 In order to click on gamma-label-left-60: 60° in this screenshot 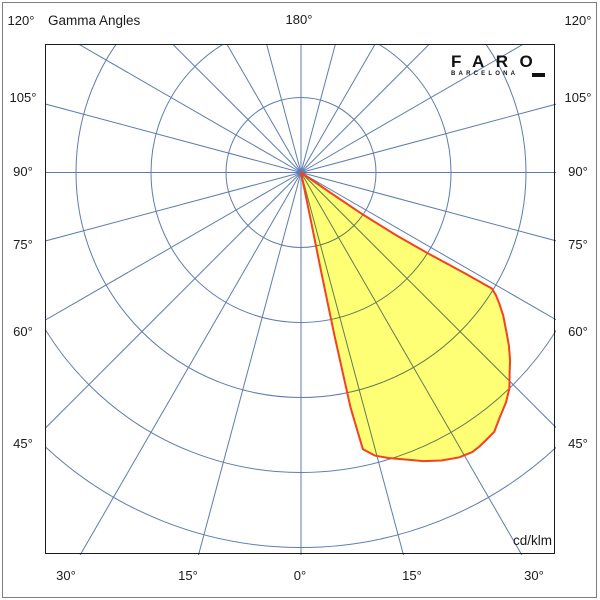, I will do `click(23, 331)`.